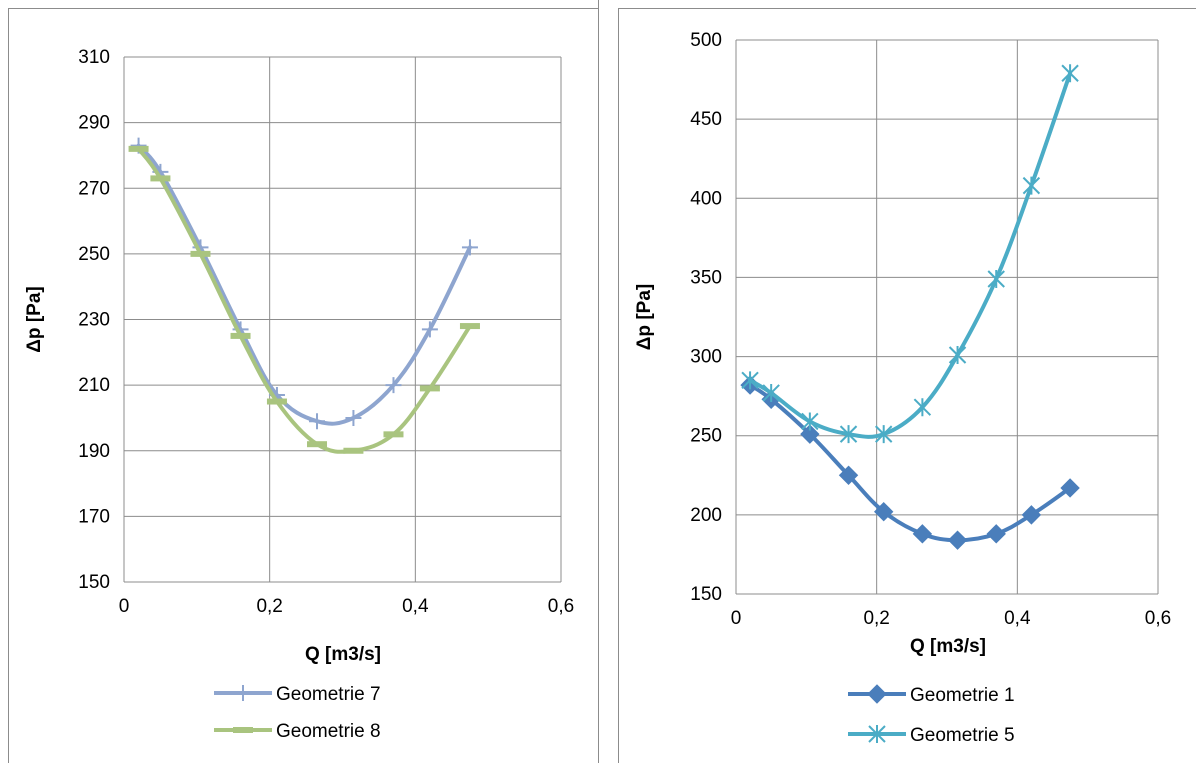 The image size is (1196, 763). Describe the element at coordinates (328, 694) in the screenshot. I see `legend-label: Geometrie 7` at that location.